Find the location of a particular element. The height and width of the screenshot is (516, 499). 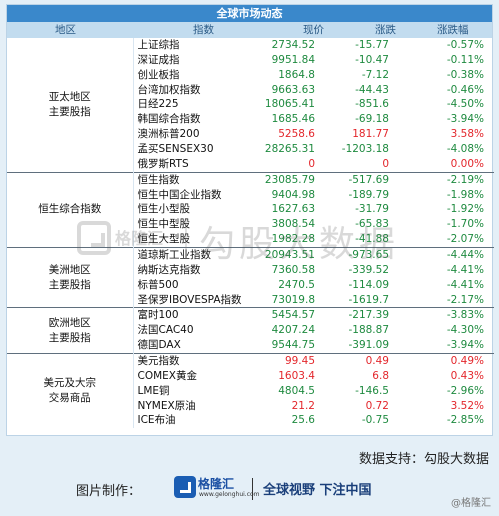

index-price: 7360.58 is located at coordinates (293, 269).